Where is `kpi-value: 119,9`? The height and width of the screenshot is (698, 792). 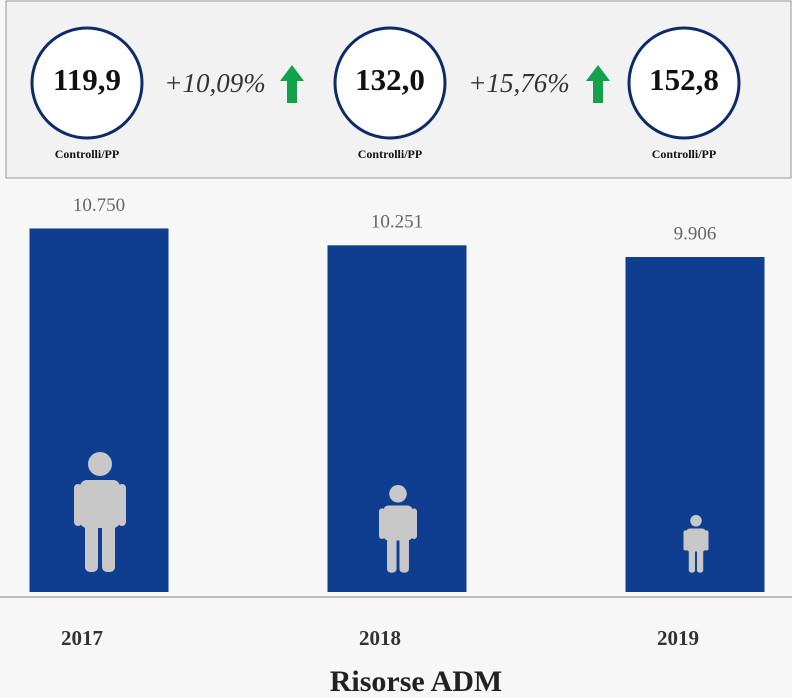 kpi-value: 119,9 is located at coordinates (87, 79).